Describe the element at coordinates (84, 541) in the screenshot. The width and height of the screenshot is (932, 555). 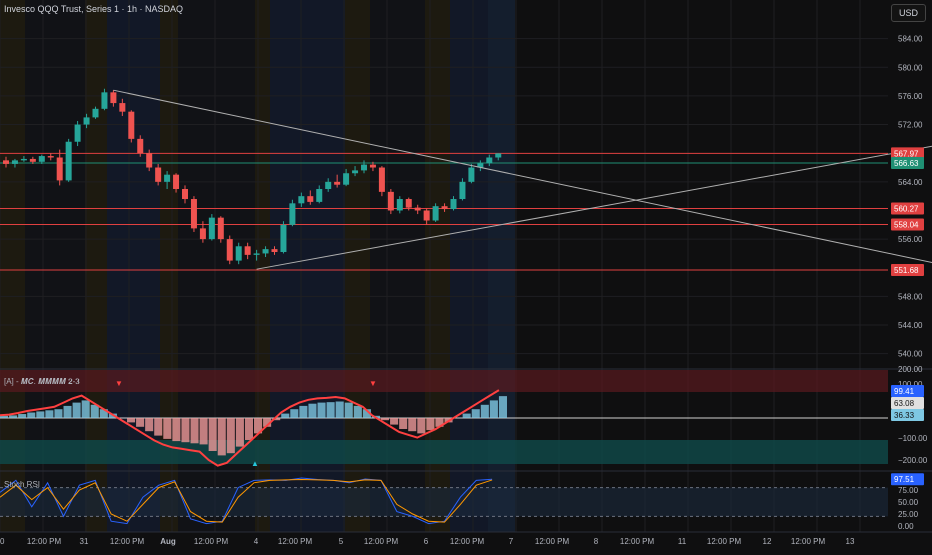
I see `time-axis-label: 31` at that location.